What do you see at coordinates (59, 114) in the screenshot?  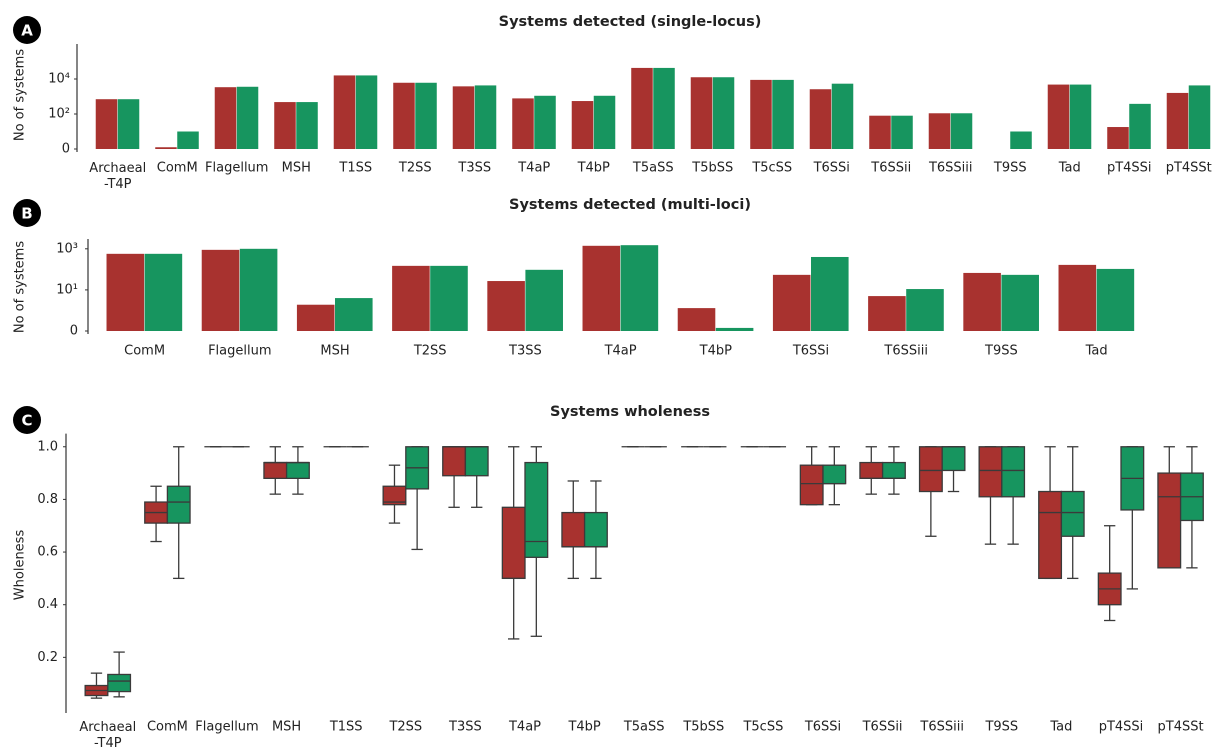 I see `y-tick-label: 10²` at bounding box center [59, 114].